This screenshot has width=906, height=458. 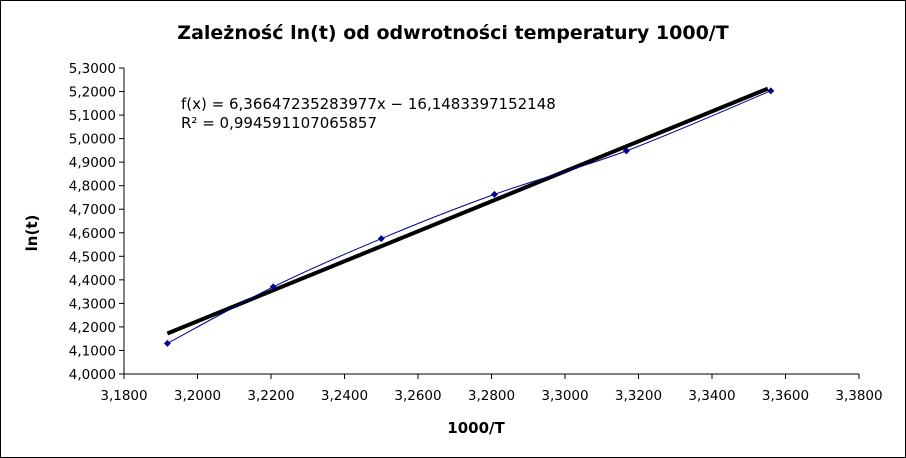 I want to click on x-tick-label: 3,1800, so click(x=123, y=396).